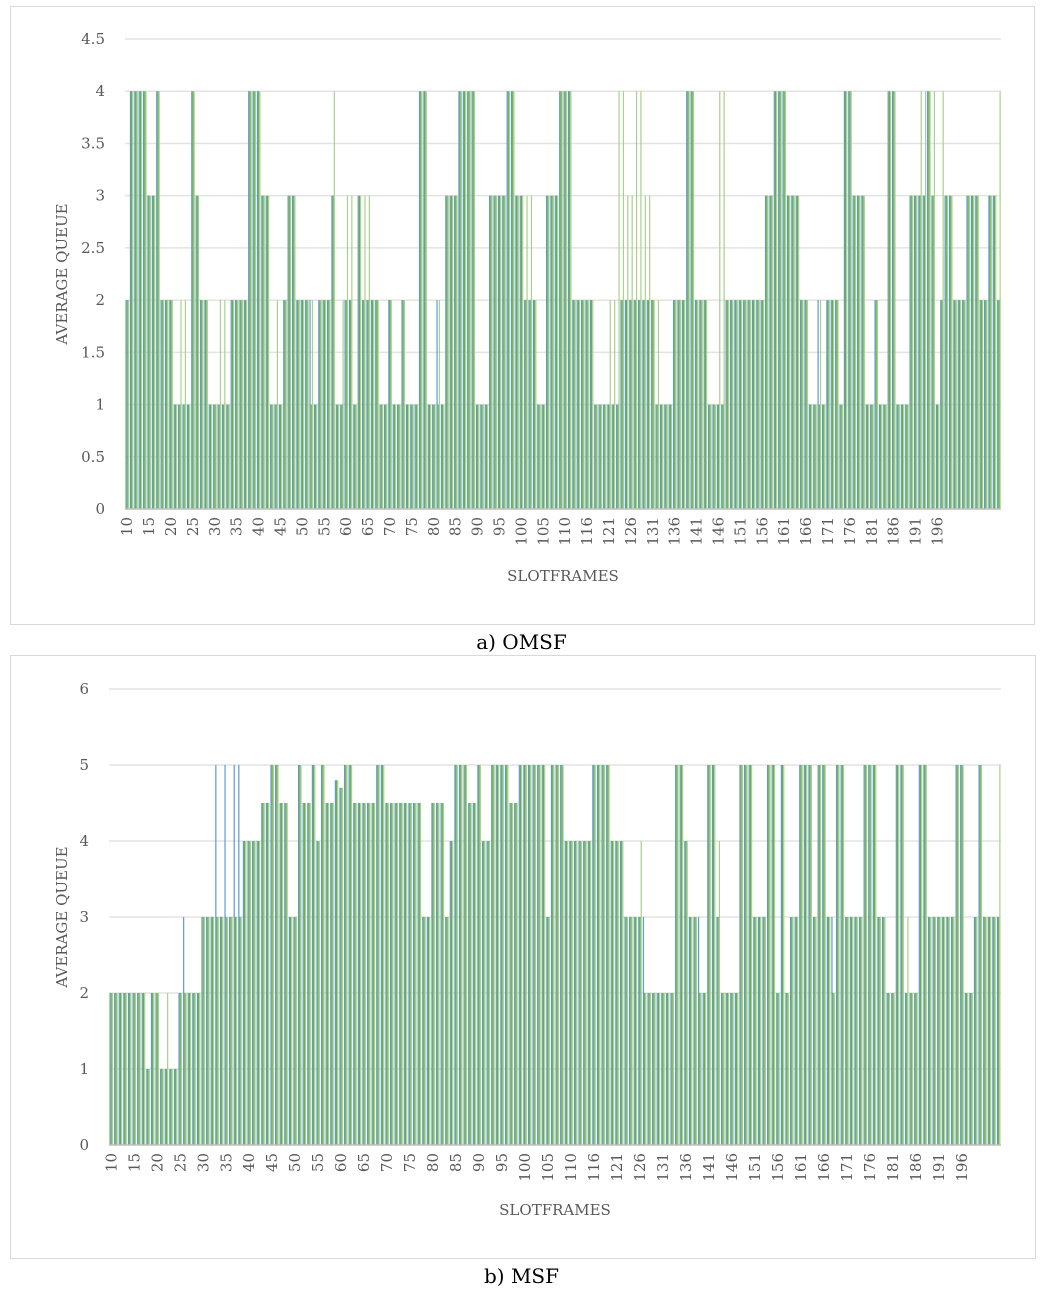  What do you see at coordinates (302, 526) in the screenshot?
I see `x-tick-label: 50` at bounding box center [302, 526].